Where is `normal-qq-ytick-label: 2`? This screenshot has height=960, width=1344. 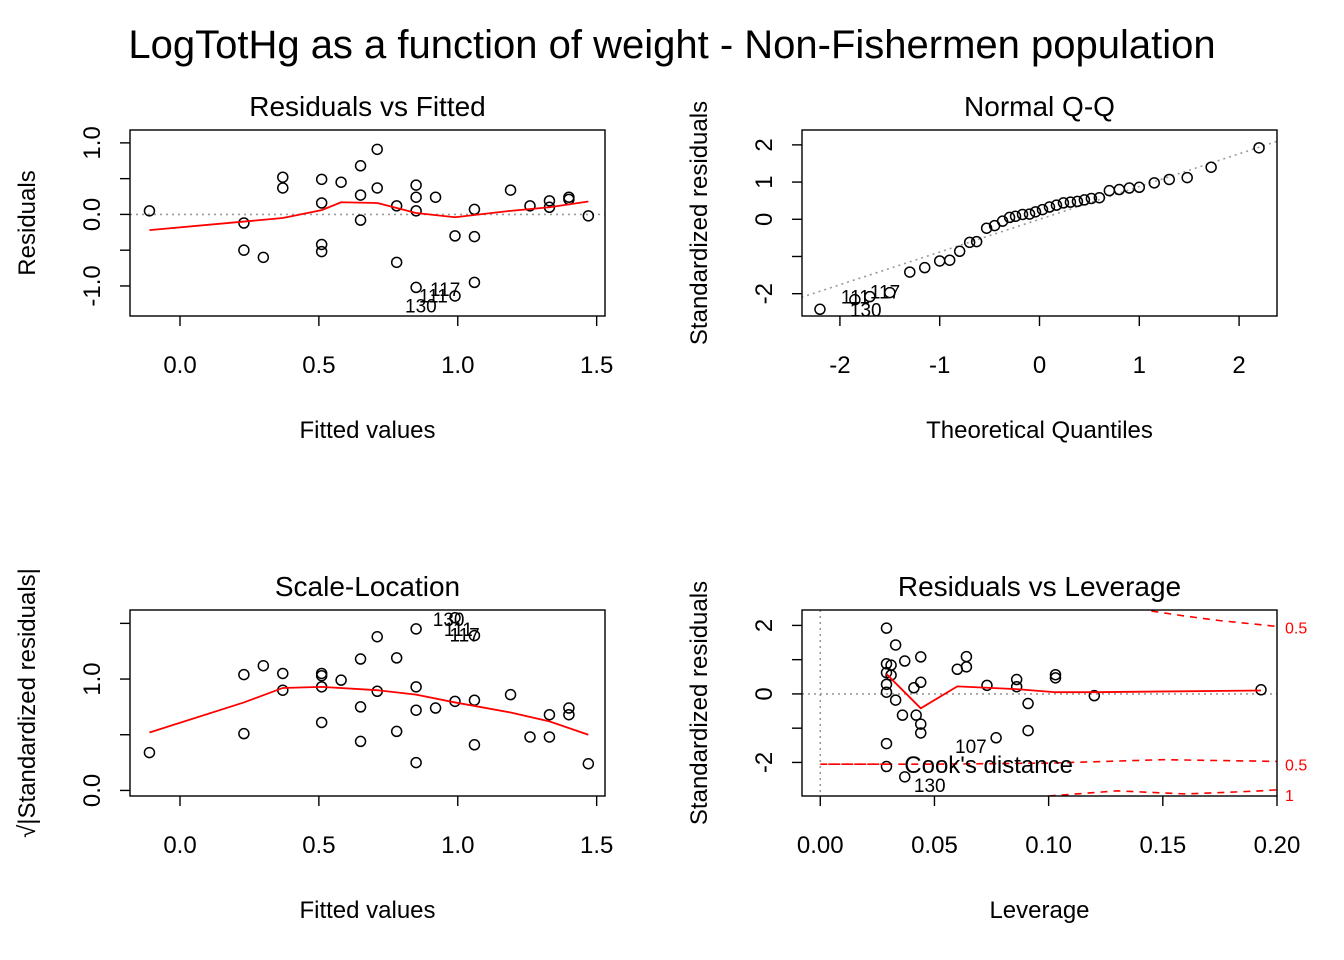 normal-qq-ytick-label: 2 is located at coordinates (764, 144).